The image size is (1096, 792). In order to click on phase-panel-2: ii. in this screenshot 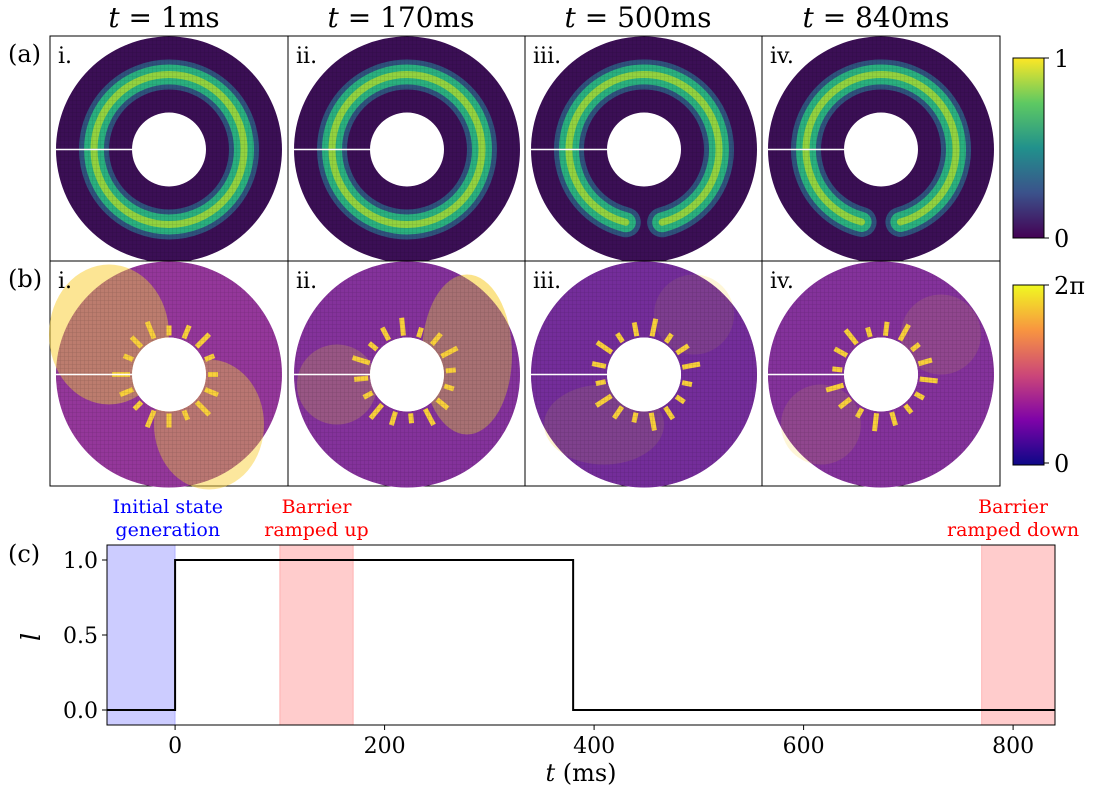, I will do `click(407, 374)`.